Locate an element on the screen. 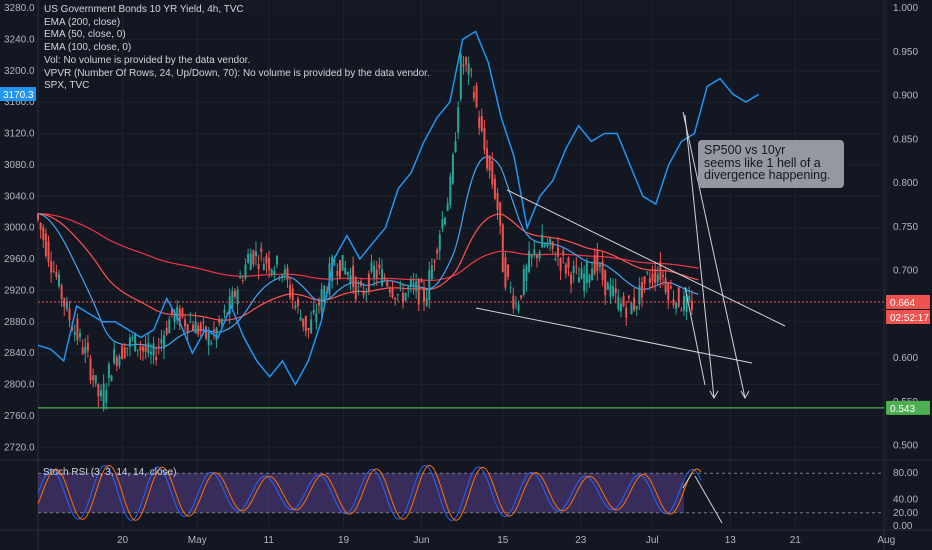 The width and height of the screenshot is (932, 550). x-axis-tick-label: 20 is located at coordinates (123, 540).